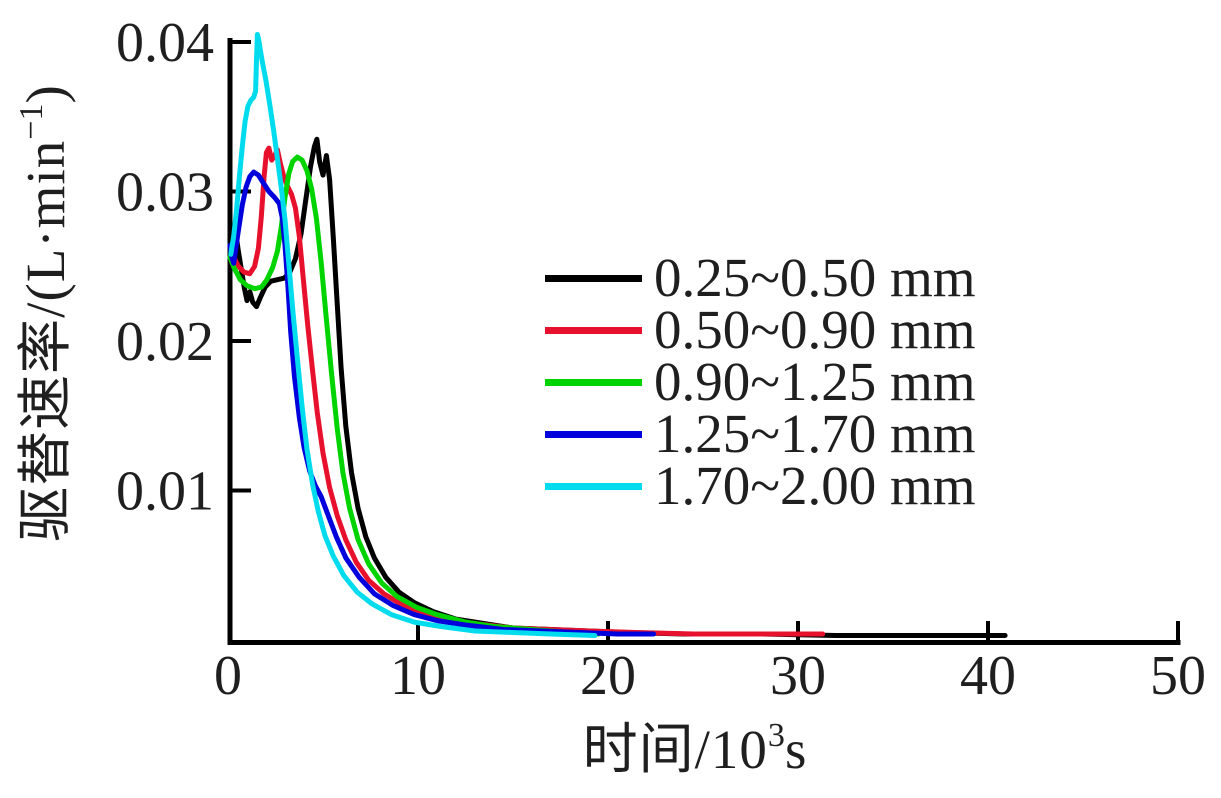  I want to click on x-tick-label: 40, so click(988, 676).